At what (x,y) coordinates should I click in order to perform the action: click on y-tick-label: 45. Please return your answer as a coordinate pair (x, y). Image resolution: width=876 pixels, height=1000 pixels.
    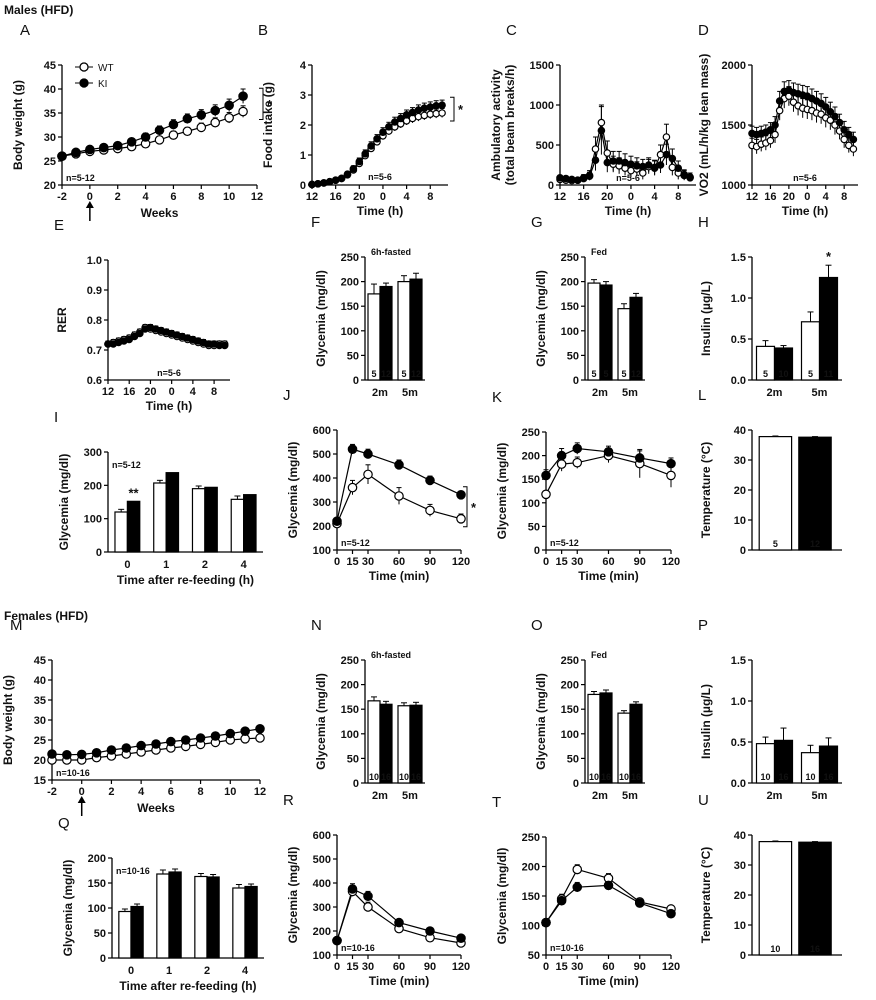
    Looking at the image, I should click on (50, 66).